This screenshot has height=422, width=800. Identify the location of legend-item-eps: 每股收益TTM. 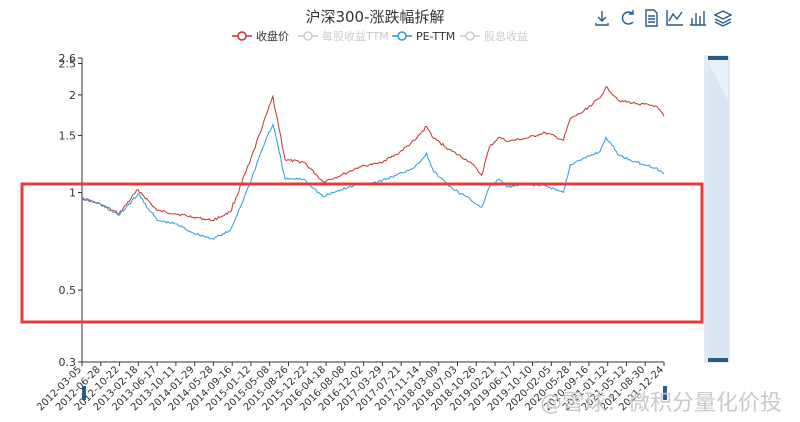
(343, 36).